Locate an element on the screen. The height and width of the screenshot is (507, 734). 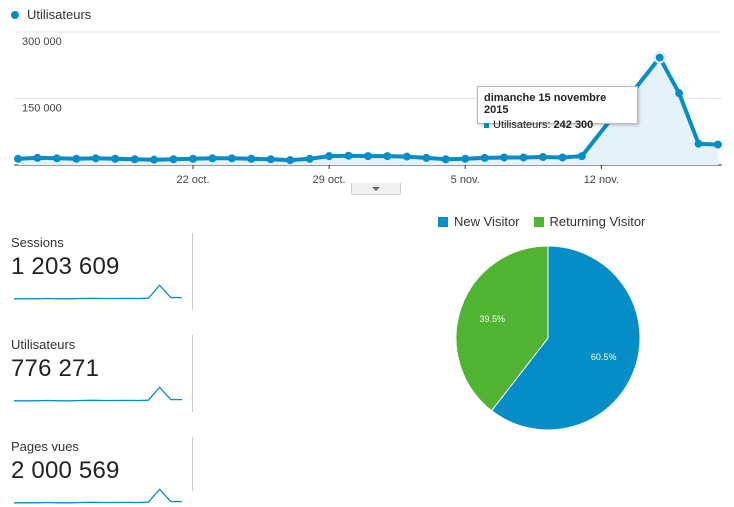
metric-label: Sessions is located at coordinates (37, 242).